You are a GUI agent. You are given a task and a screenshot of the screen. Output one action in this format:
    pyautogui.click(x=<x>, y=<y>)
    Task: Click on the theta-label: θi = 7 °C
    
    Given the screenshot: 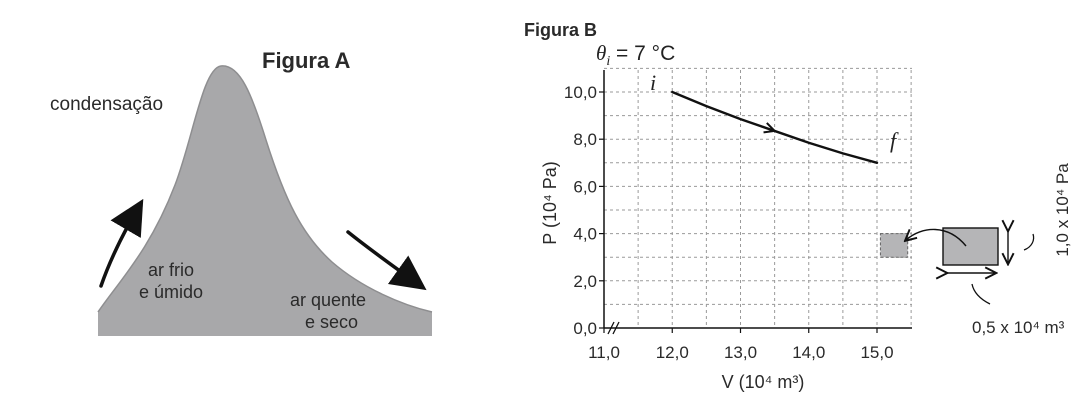 What is the action you would take?
    pyautogui.click(x=635, y=55)
    